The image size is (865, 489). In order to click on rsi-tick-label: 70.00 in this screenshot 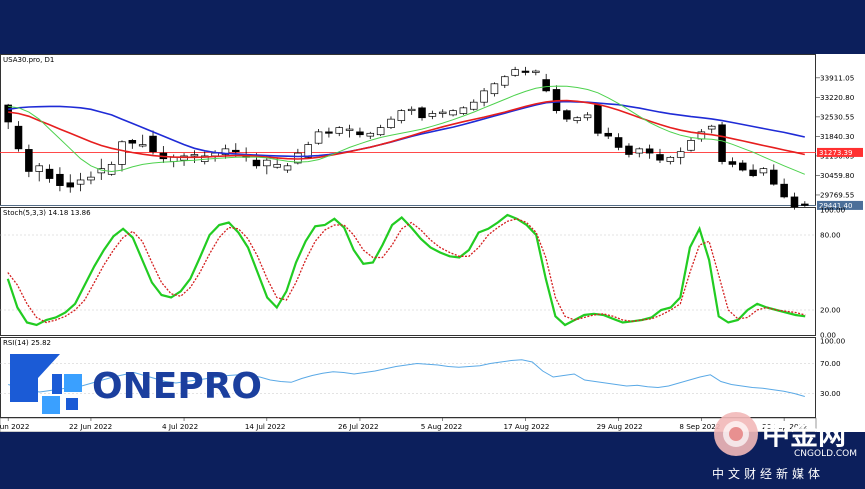, I will do `click(830, 363)`.